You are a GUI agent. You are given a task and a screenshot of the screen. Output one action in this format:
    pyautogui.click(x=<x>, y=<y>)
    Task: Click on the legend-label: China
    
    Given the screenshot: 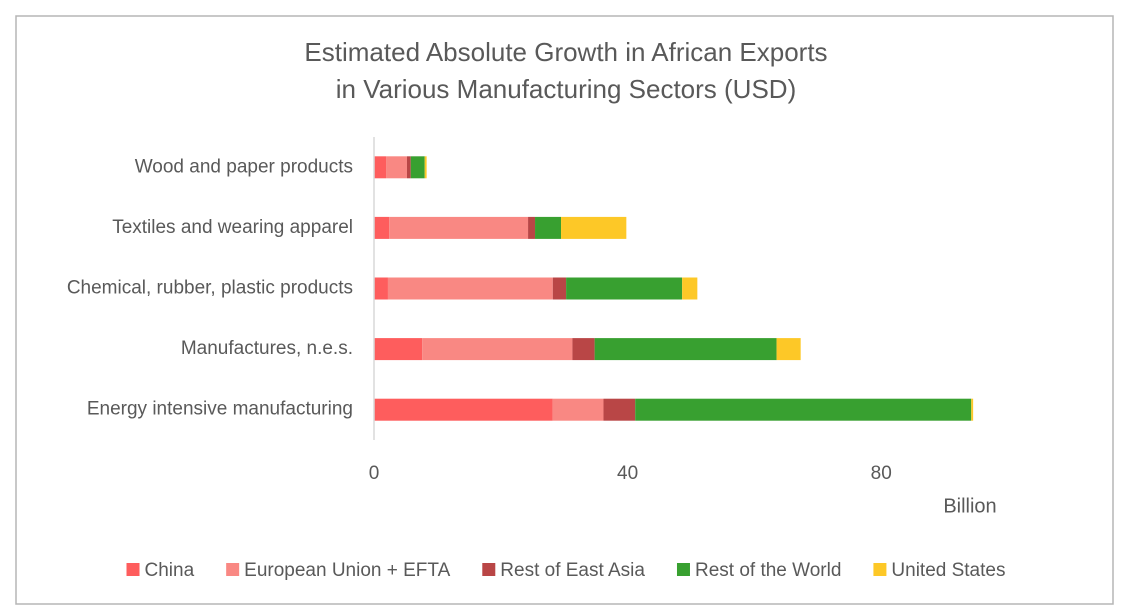 What is the action you would take?
    pyautogui.click(x=170, y=570)
    